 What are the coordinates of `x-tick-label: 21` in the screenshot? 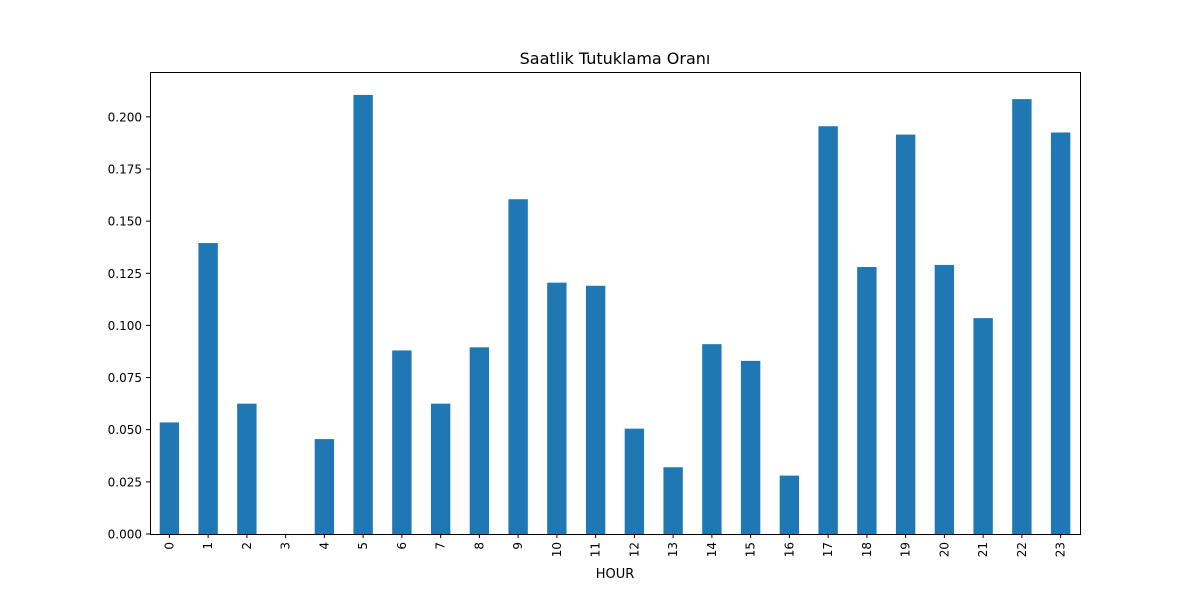 It's located at (983, 549).